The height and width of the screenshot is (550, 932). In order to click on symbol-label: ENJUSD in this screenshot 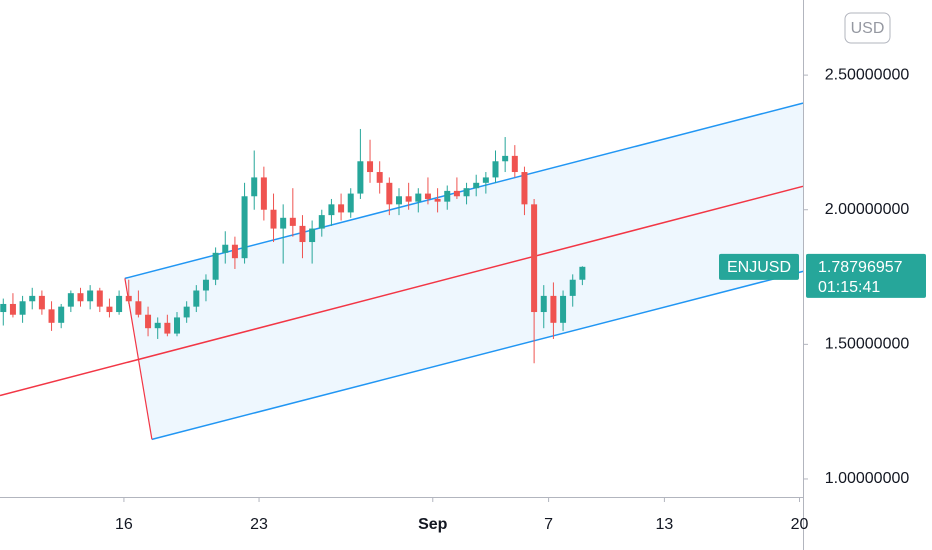, I will do `click(759, 267)`.